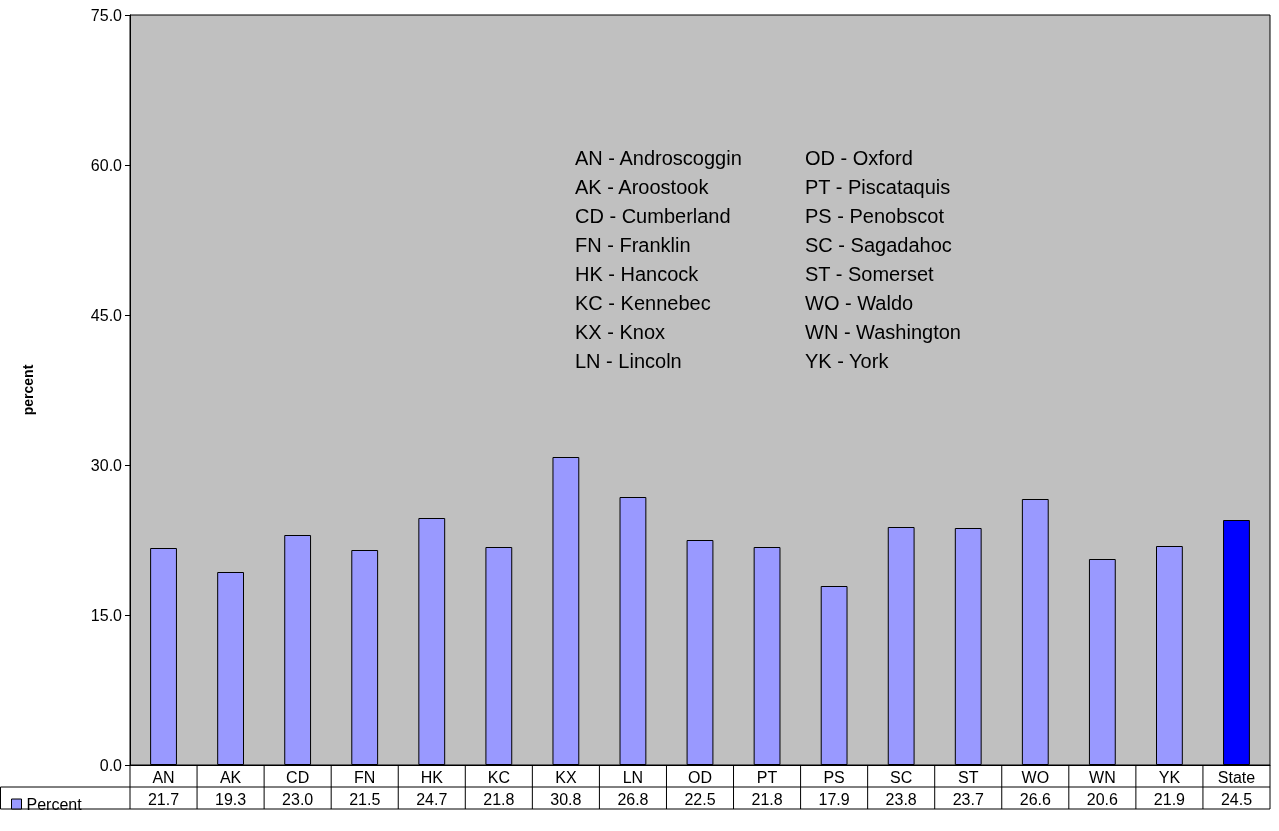 The height and width of the screenshot is (831, 1279). What do you see at coordinates (901, 799) in the screenshot?
I see `data-label: 23.8` at bounding box center [901, 799].